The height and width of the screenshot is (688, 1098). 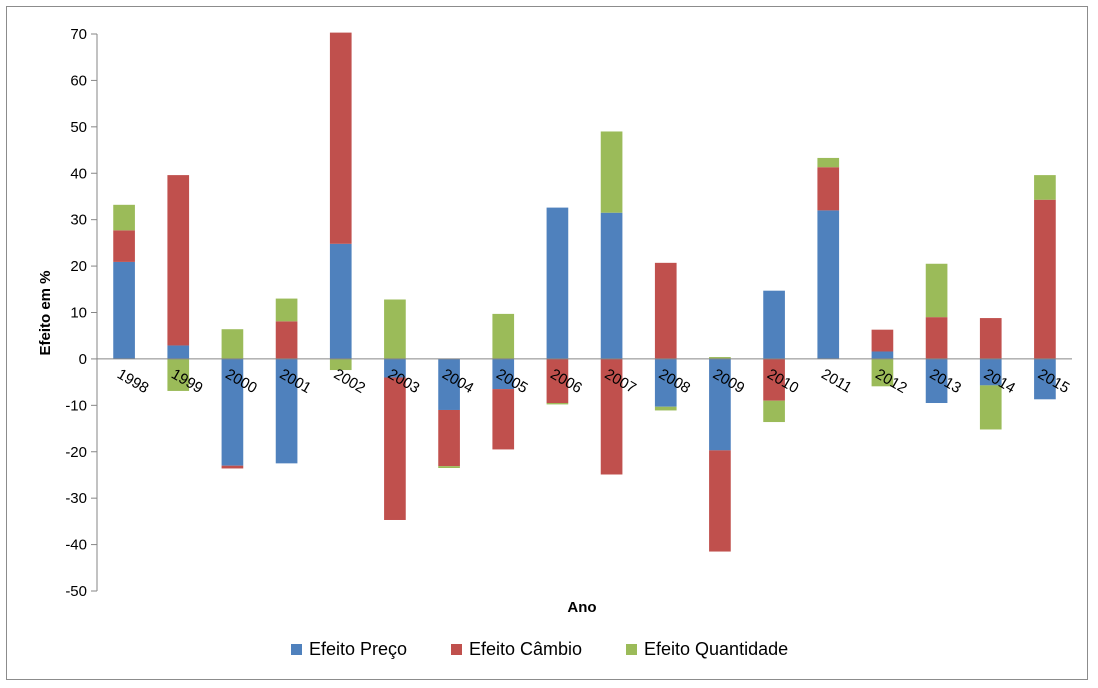 I want to click on y-tick-label: -10, so click(x=76, y=405).